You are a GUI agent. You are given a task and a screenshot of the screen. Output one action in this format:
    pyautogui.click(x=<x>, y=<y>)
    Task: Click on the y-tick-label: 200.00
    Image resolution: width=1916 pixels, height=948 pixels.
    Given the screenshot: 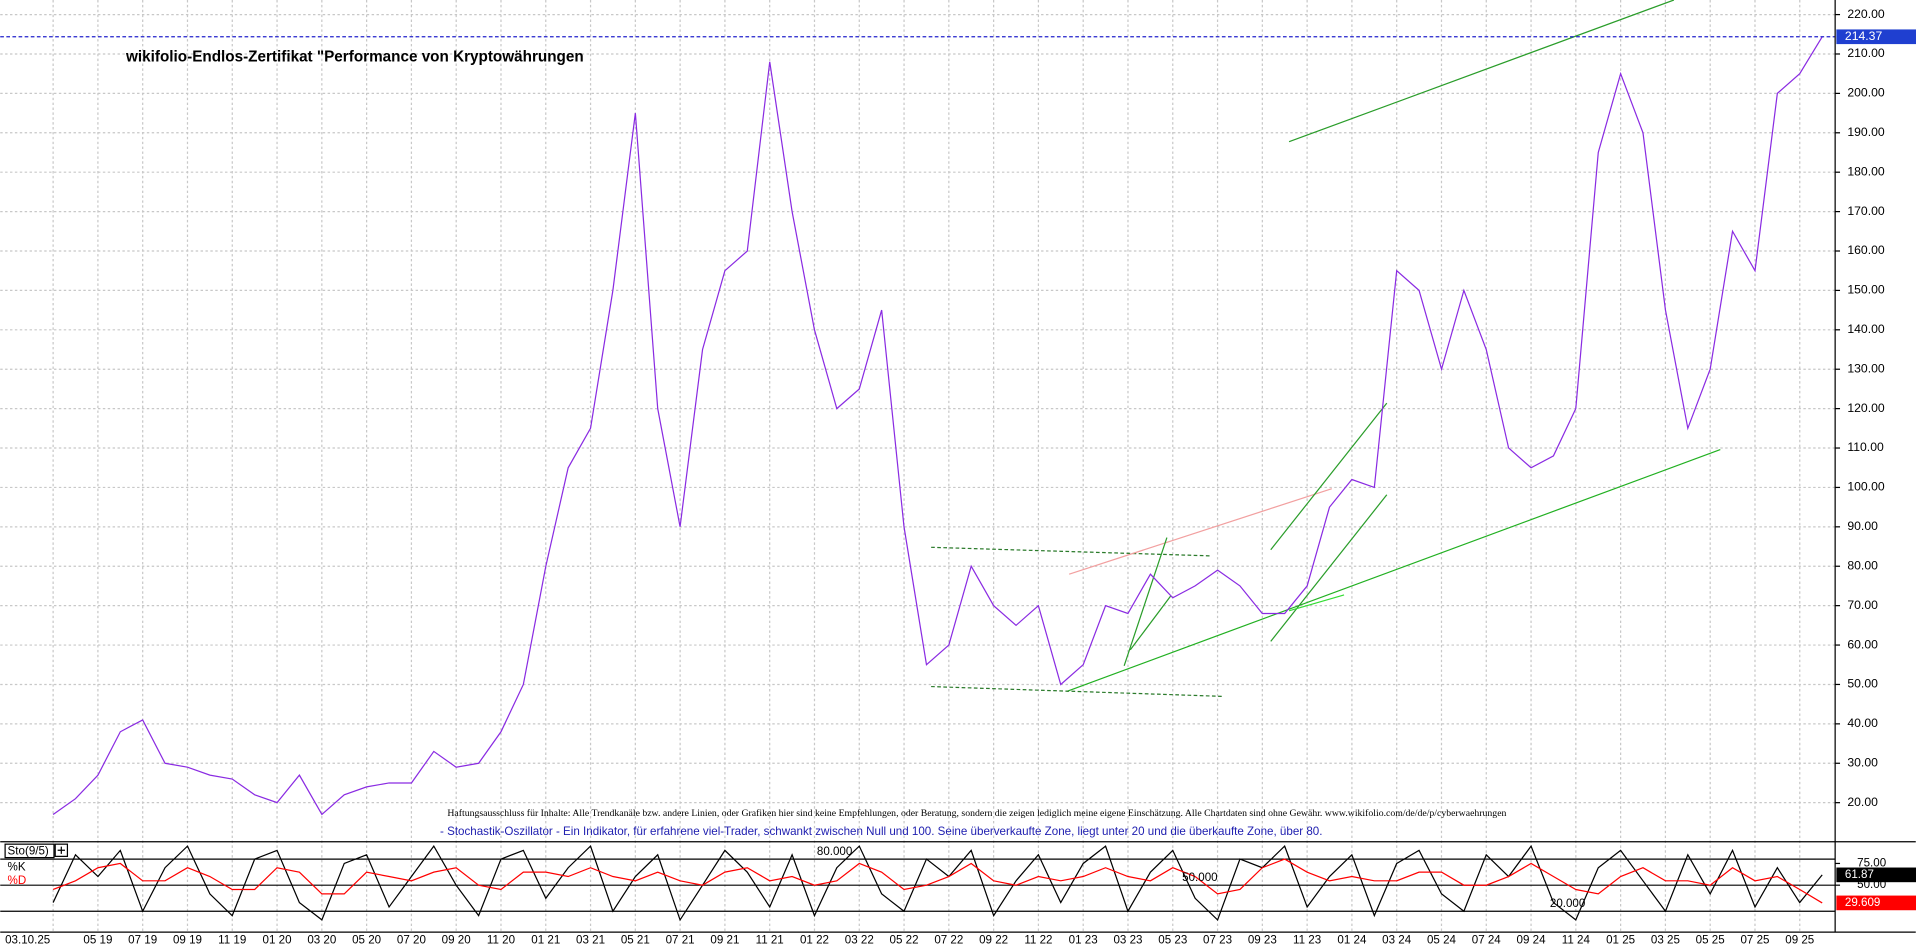 What is the action you would take?
    pyautogui.click(x=1866, y=93)
    